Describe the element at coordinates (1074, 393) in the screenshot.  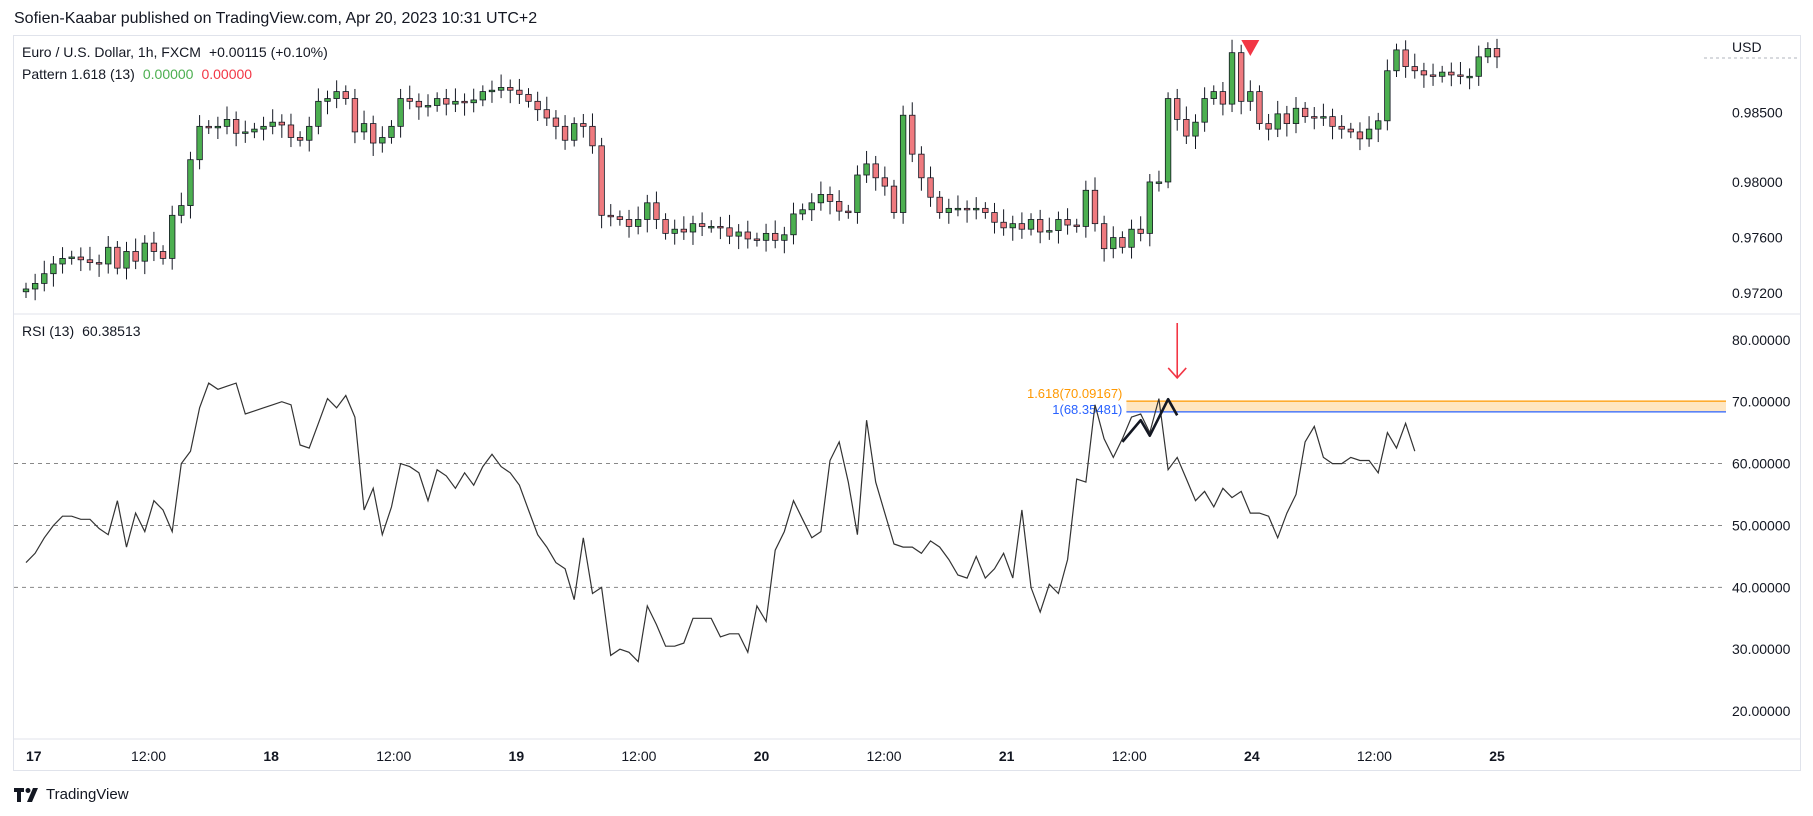
I see `fib-1618-label: 1.618(70.09167)` at that location.